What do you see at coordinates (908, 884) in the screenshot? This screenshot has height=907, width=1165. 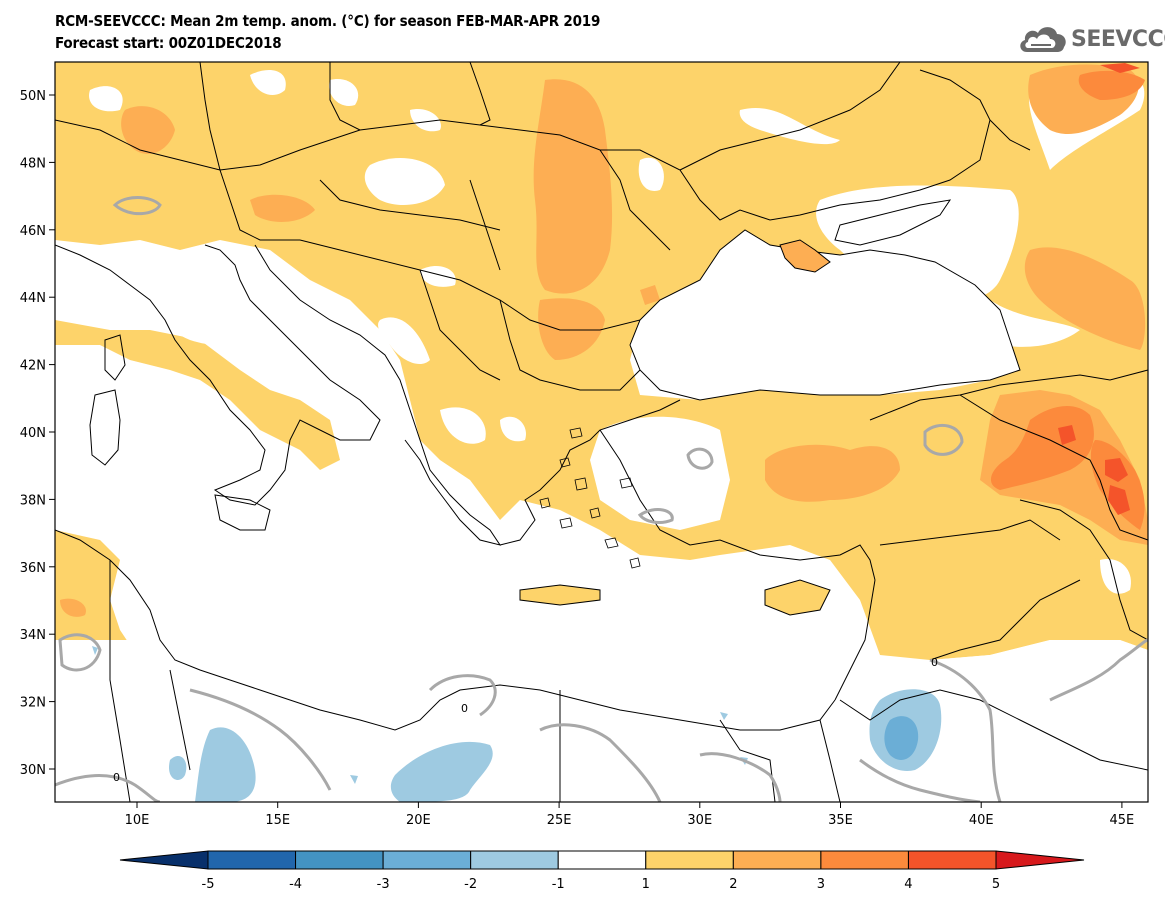 I see `colorbar-tick-label: 4` at bounding box center [908, 884].